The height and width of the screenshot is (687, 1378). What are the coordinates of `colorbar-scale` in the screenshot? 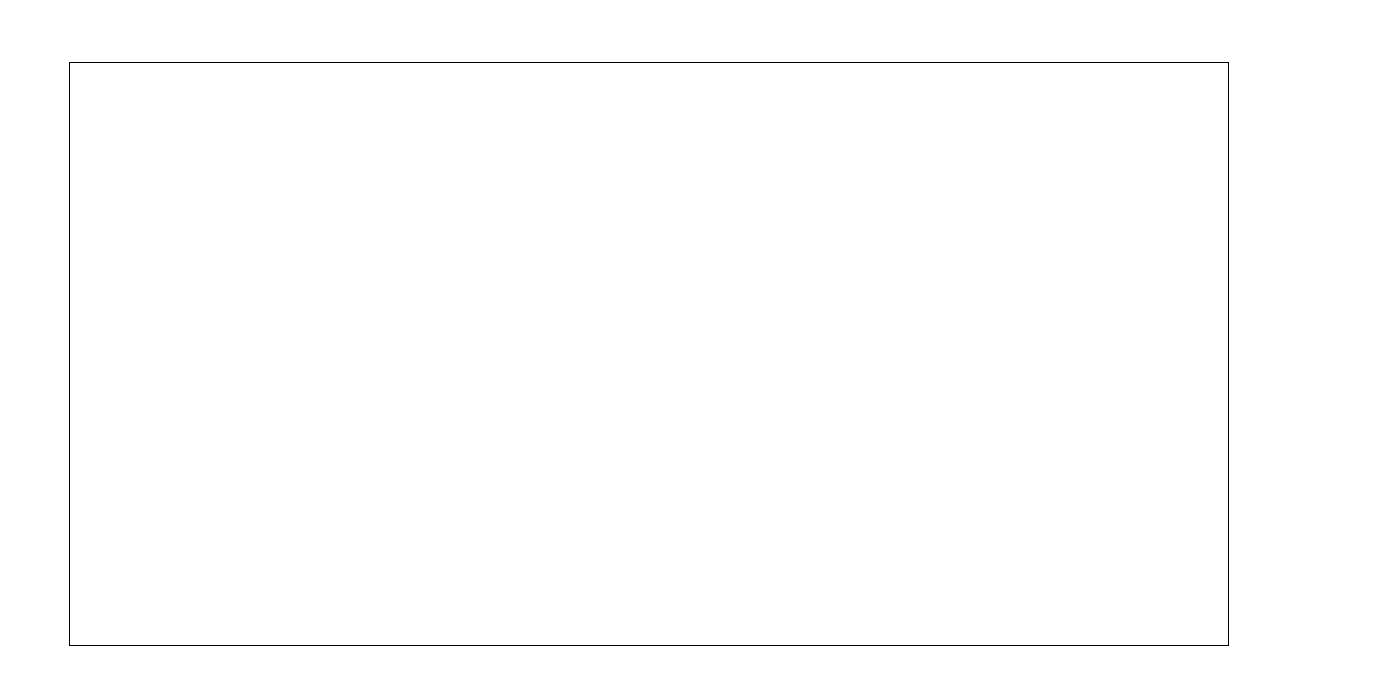 It's located at (1313, 358).